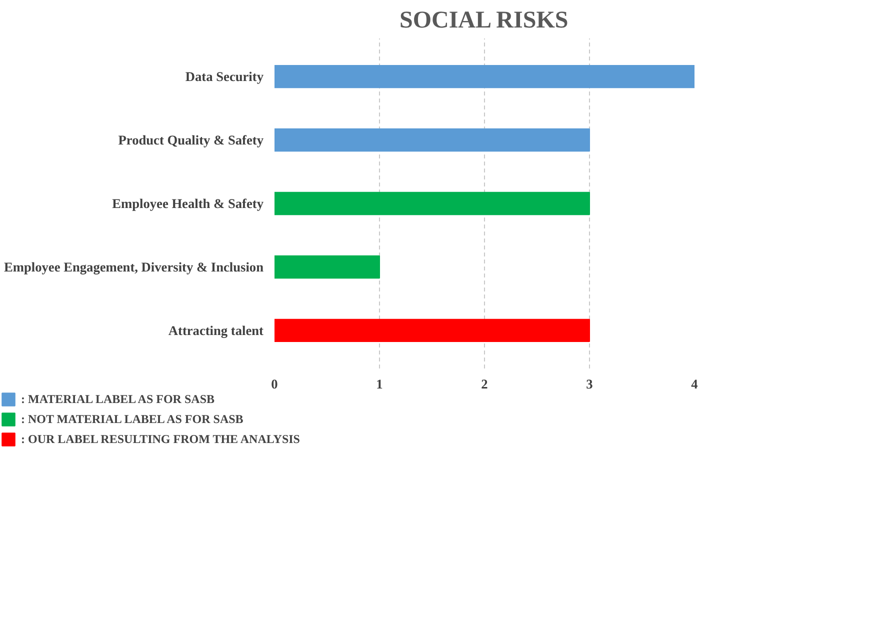  I want to click on y-tick-label: Attracting talent, so click(216, 330).